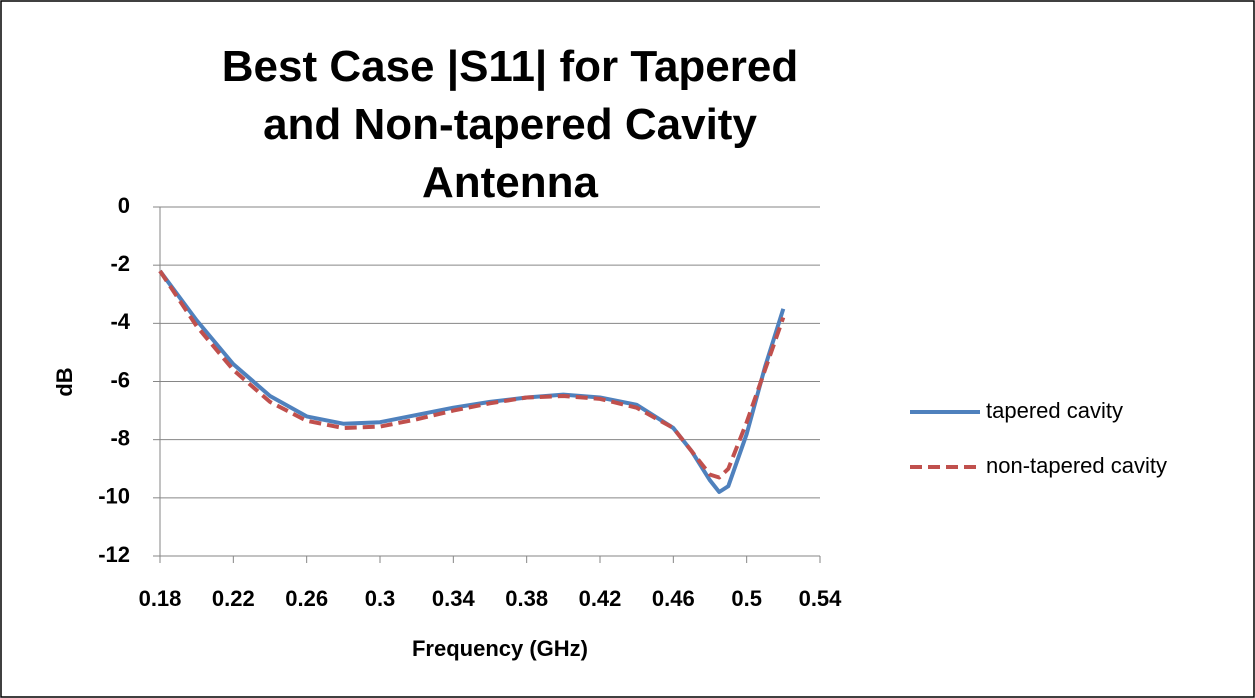  What do you see at coordinates (120, 321) in the screenshot?
I see `y-tick-label: -4` at bounding box center [120, 321].